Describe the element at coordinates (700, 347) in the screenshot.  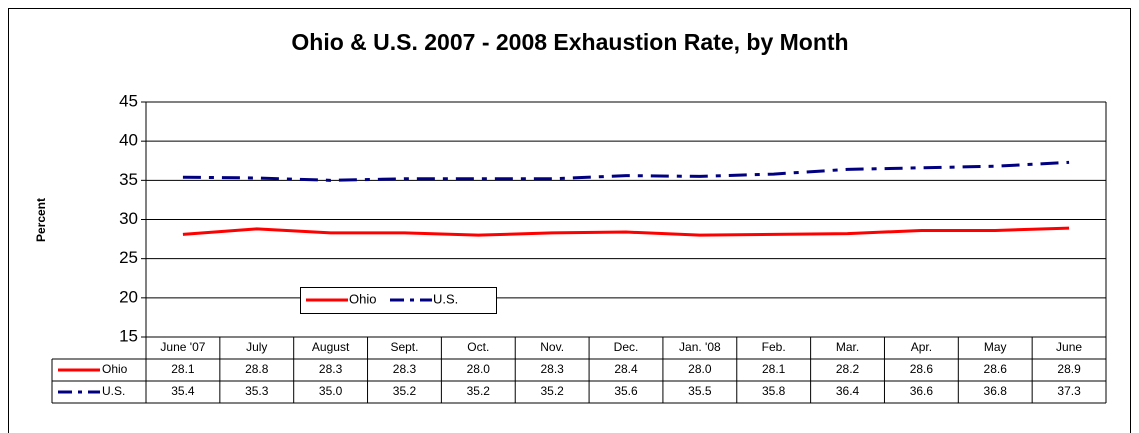
I see `x-tick-label: Jan. '08` at that location.